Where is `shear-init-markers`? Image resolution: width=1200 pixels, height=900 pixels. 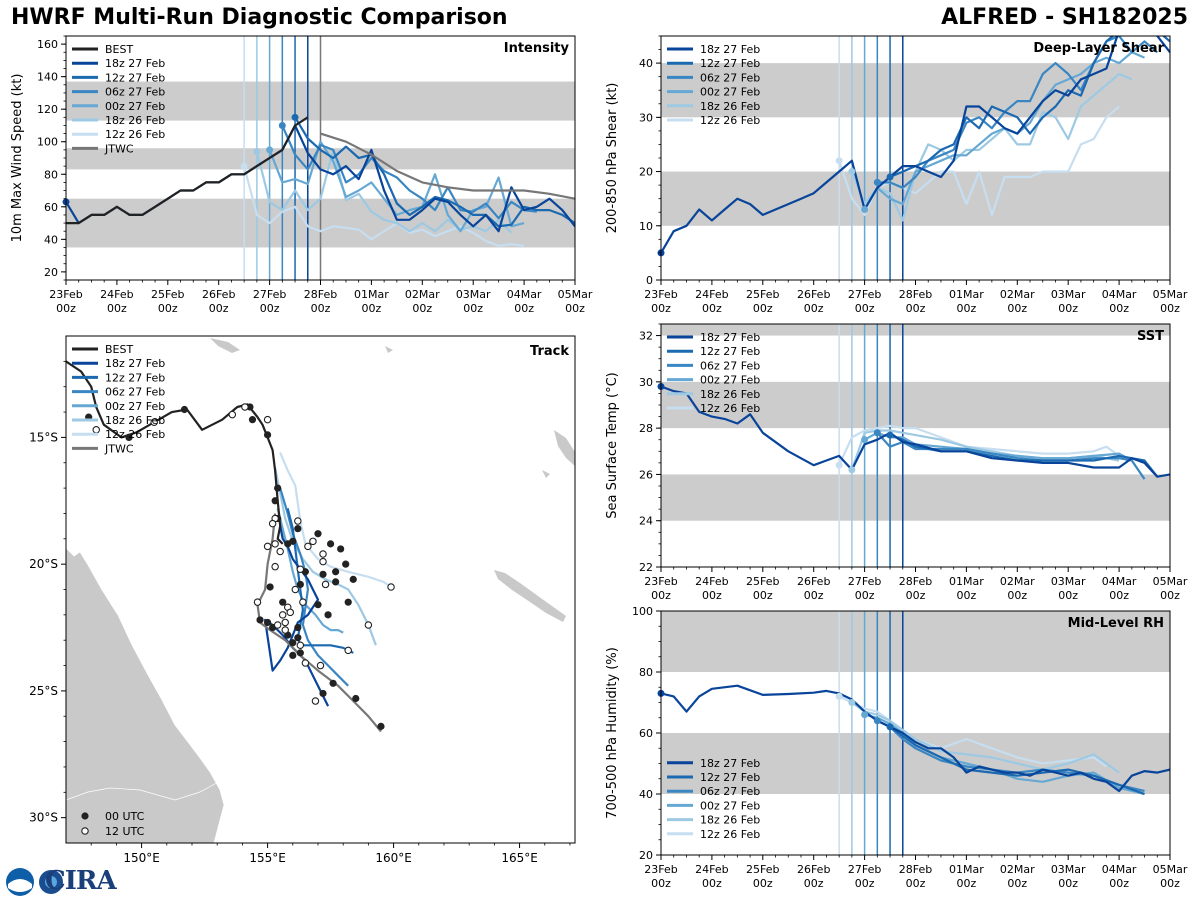 shear-init-markers is located at coordinates (775, 207).